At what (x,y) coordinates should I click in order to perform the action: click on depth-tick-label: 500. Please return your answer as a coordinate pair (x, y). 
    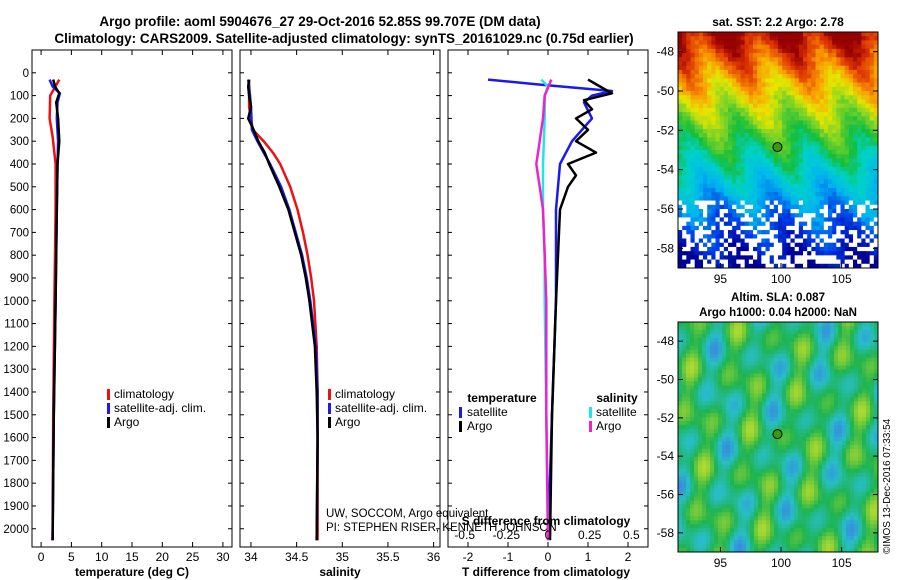
    Looking at the image, I should click on (19, 188).